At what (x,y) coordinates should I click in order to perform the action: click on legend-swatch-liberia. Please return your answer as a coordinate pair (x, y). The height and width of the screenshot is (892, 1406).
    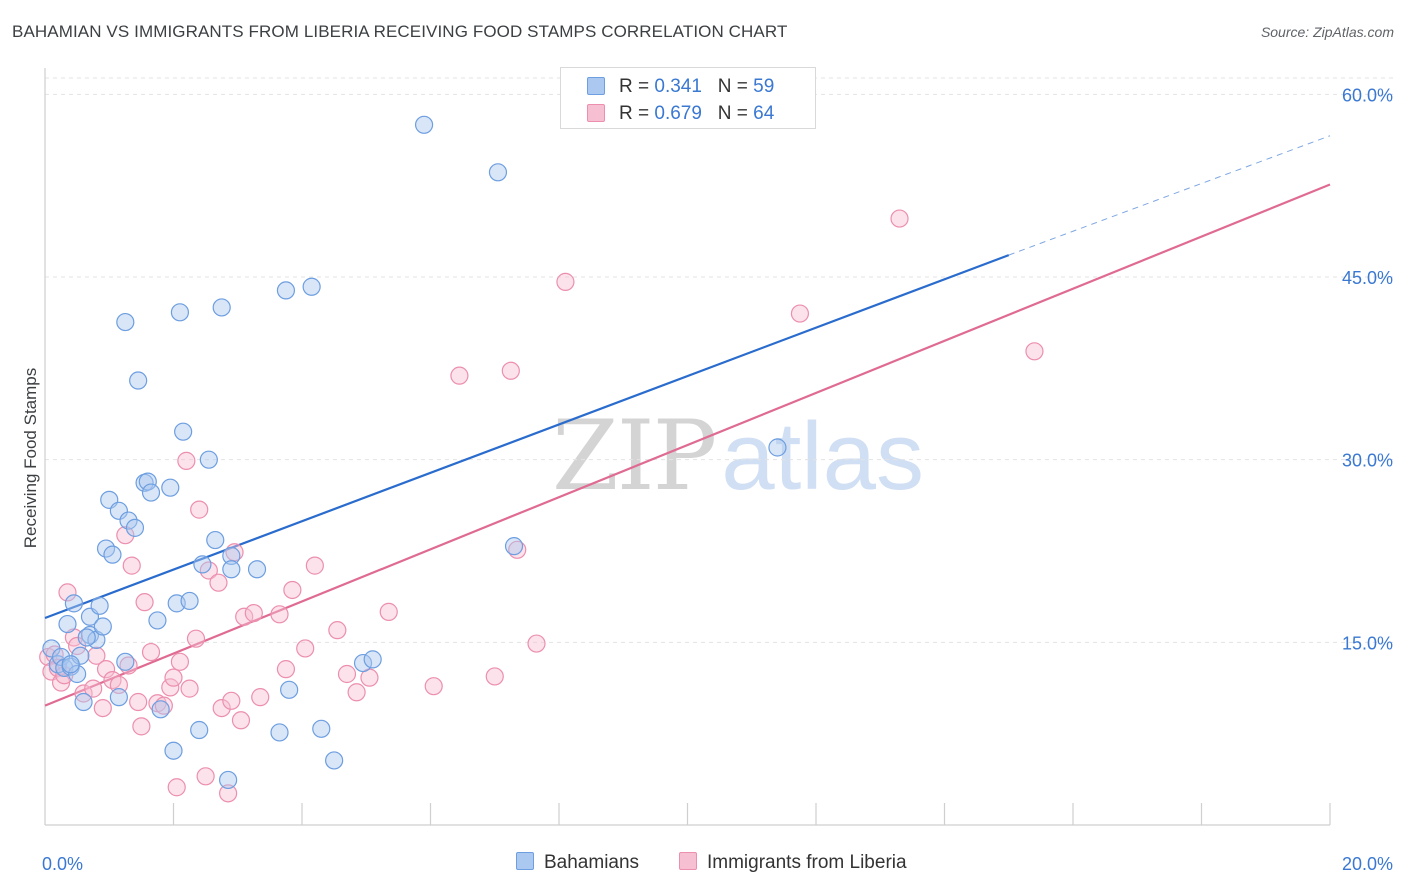
    Looking at the image, I should click on (596, 113).